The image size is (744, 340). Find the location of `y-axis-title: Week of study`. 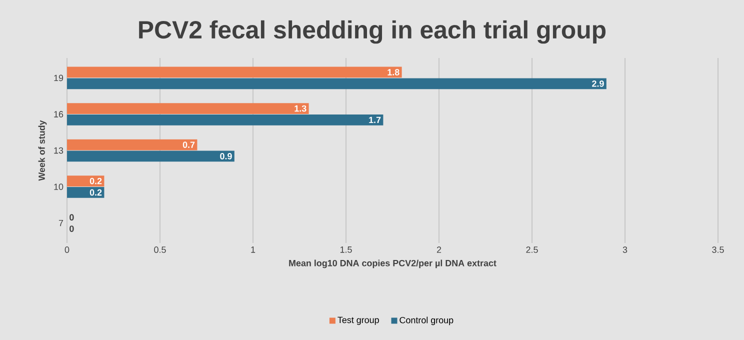

y-axis-title: Week of study is located at coordinates (42, 150).